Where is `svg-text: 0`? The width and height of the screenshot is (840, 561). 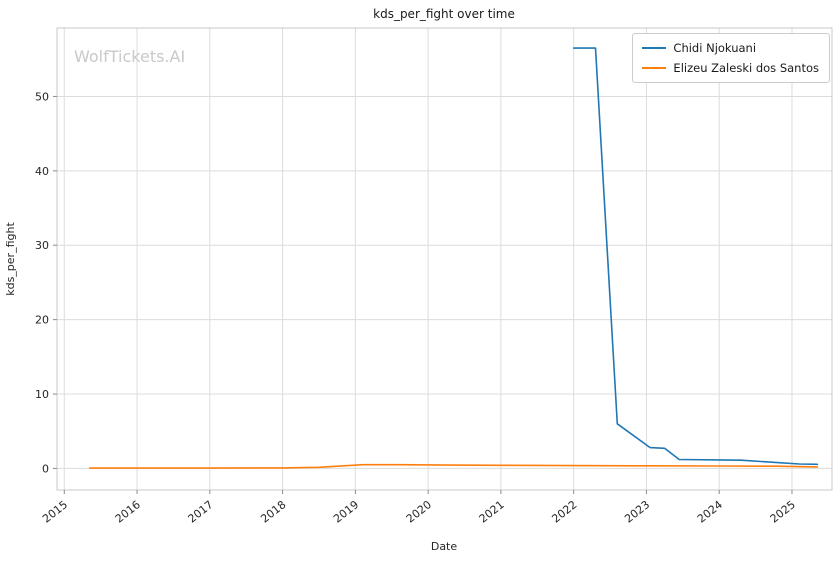
svg-text: 0 is located at coordinates (45, 468).